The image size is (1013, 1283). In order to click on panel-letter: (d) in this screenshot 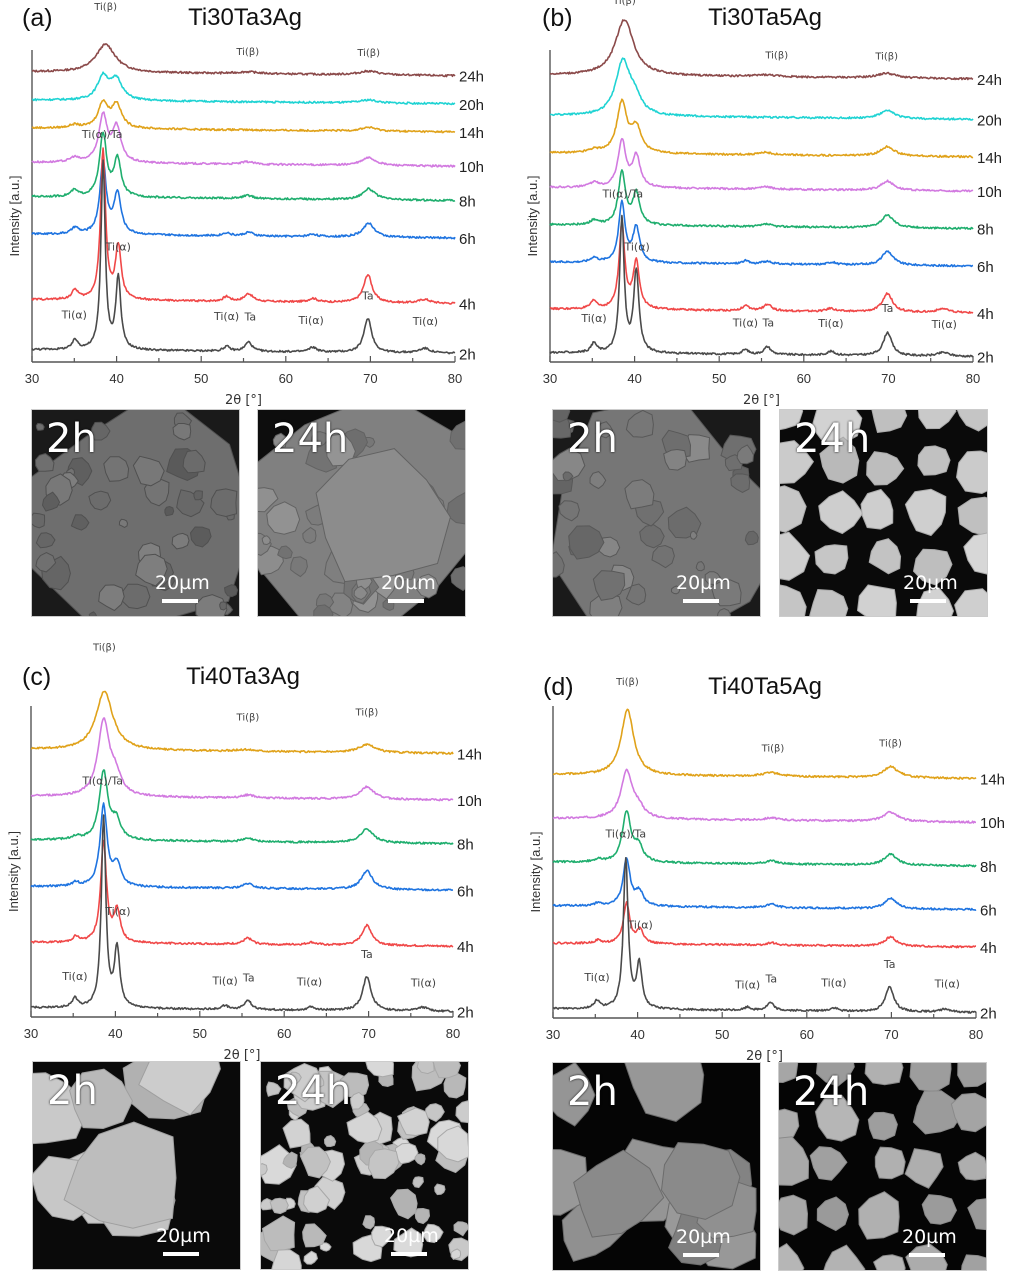, I will do `click(558, 687)`.